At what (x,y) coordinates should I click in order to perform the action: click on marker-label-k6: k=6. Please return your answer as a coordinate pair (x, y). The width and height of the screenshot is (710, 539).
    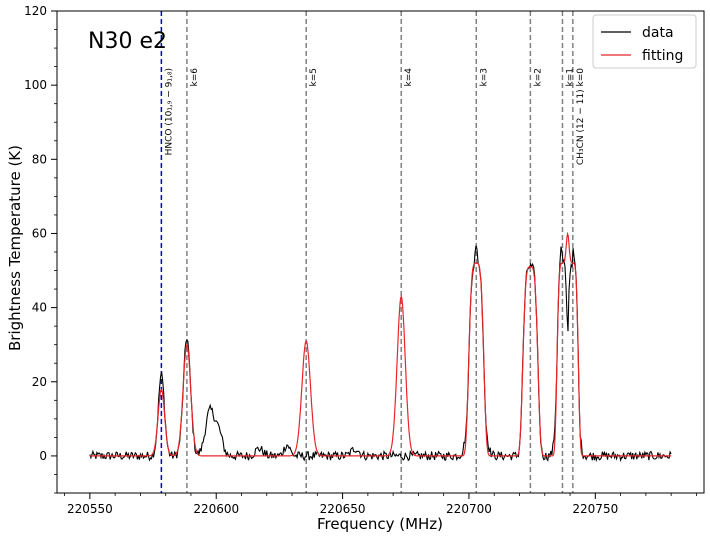
    Looking at the image, I should click on (195, 77).